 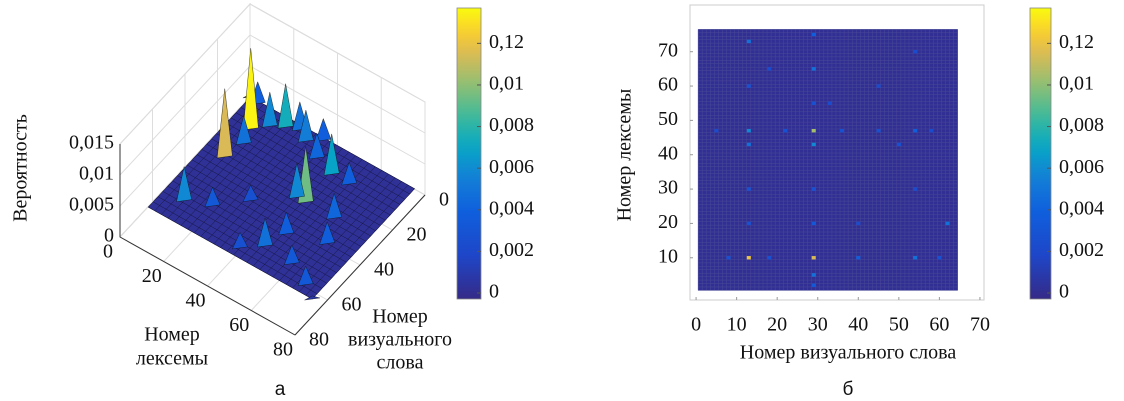 I want to click on x-tick-label: 10, so click(x=737, y=325).